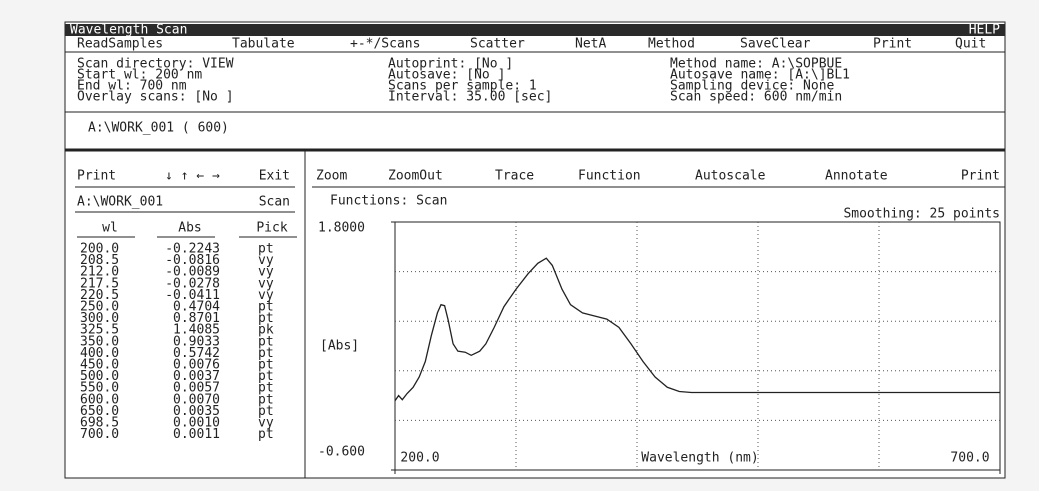  Describe the element at coordinates (99, 365) in the screenshot. I see `cell: 450.0` at that location.